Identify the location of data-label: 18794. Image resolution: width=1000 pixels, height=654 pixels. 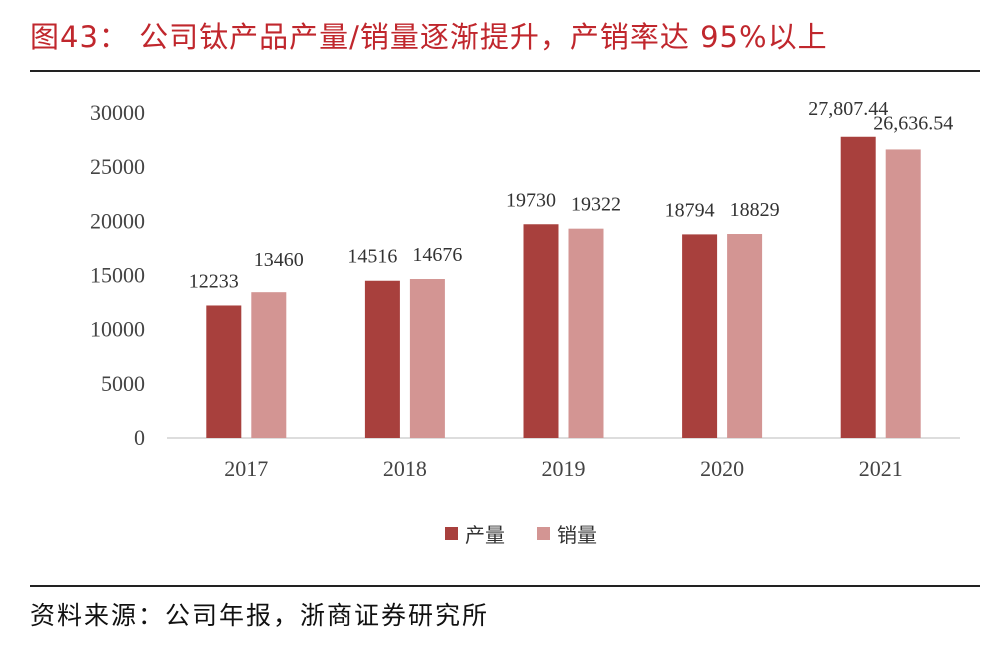
(690, 210).